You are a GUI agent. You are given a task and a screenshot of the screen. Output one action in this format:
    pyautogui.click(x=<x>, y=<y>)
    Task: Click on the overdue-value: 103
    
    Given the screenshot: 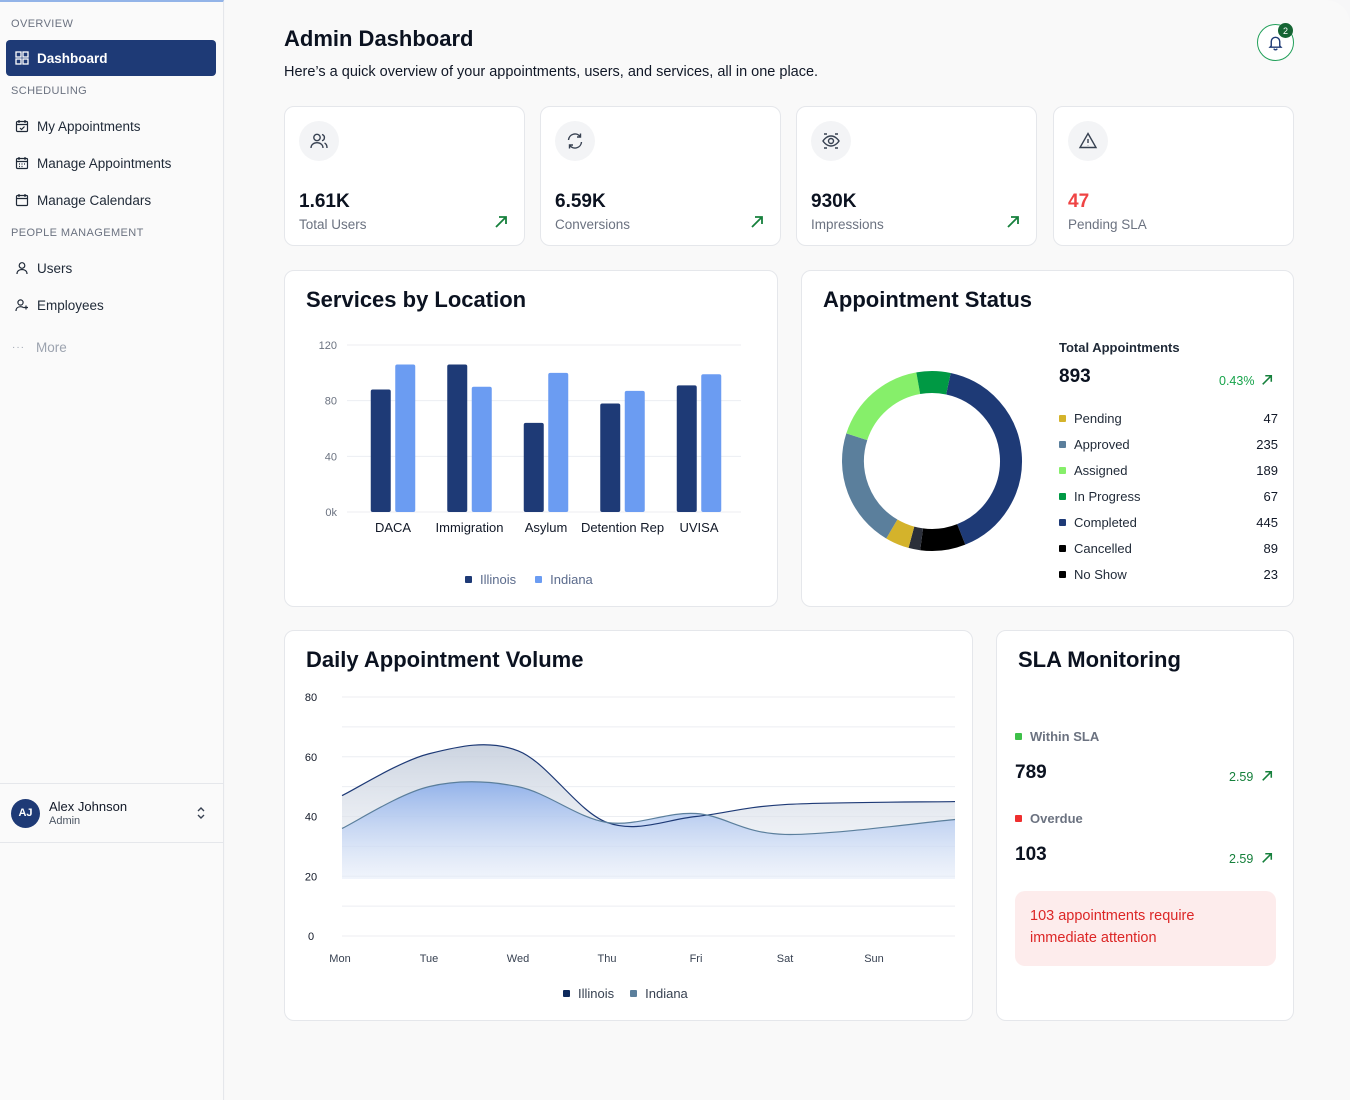 What is the action you would take?
    pyautogui.click(x=1031, y=854)
    